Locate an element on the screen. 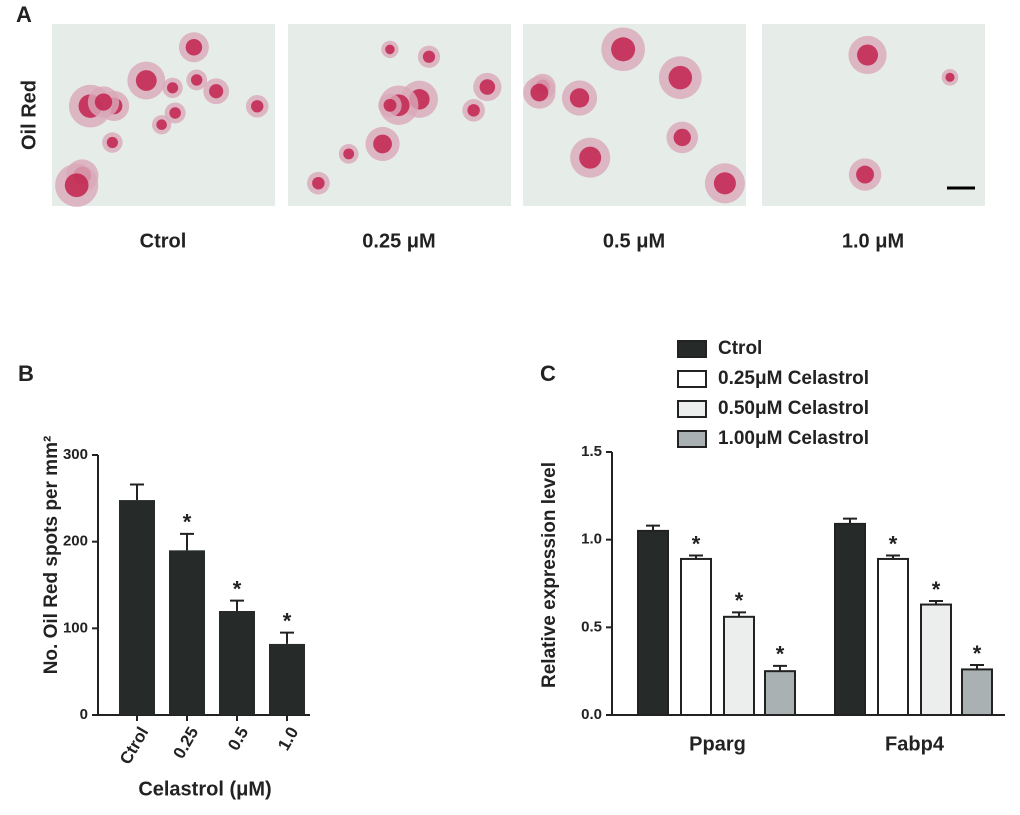 The image size is (1020, 815). caption: 1.0 μM is located at coordinates (873, 241).